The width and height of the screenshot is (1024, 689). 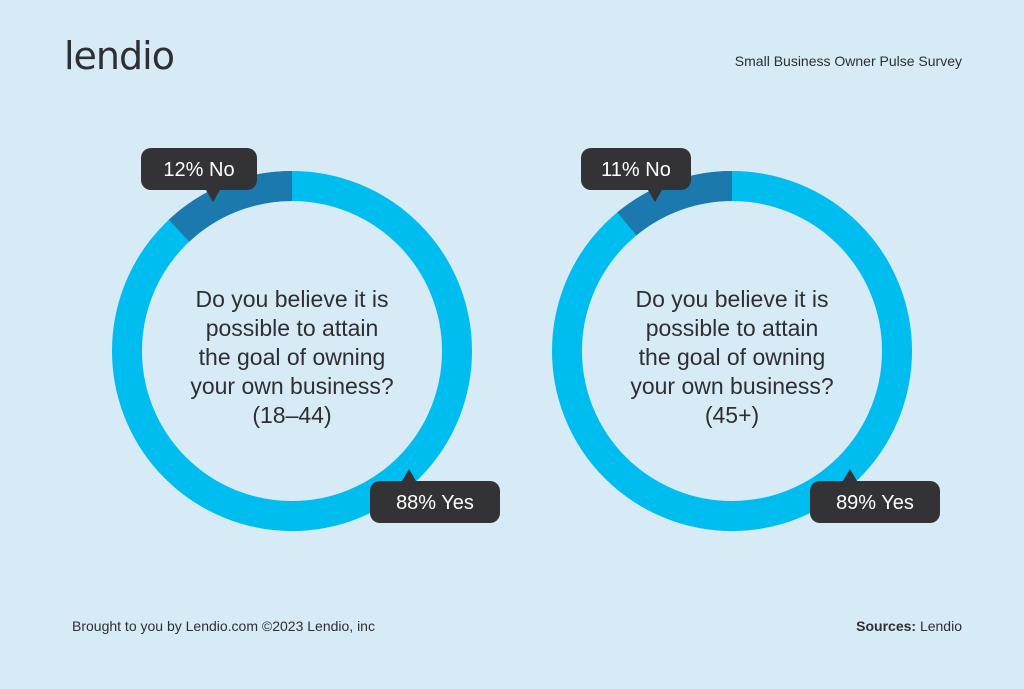 I want to click on question-line: (18–44), so click(x=291, y=415).